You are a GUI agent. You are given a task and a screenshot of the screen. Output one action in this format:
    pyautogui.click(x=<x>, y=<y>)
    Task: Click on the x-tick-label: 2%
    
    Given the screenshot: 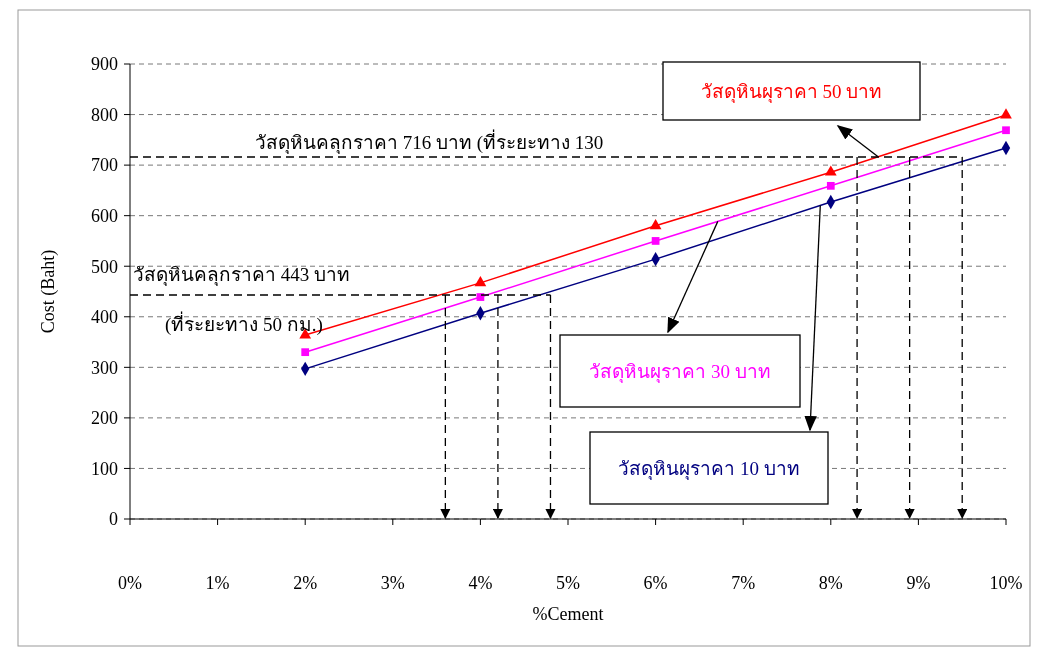 What is the action you would take?
    pyautogui.click(x=305, y=583)
    